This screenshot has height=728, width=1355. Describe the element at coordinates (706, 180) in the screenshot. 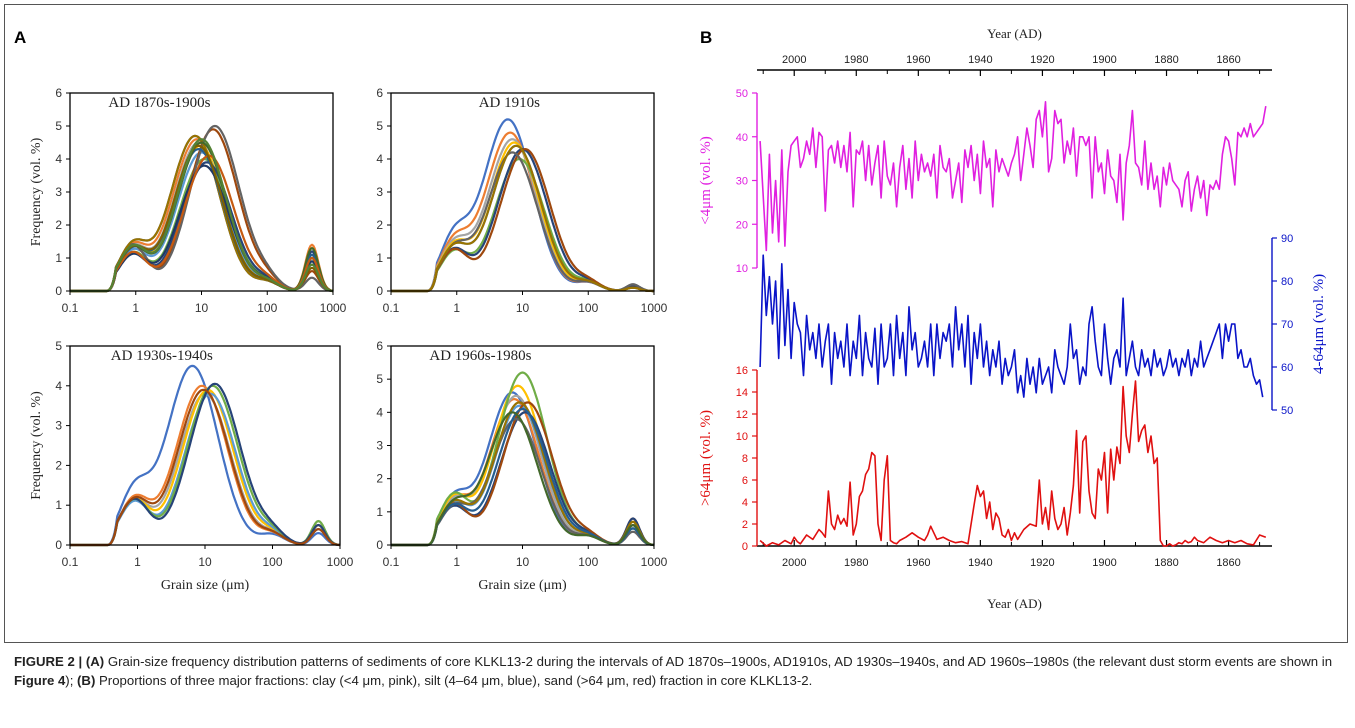

I see `series-y-axis-label: <4μm (vol. %)` at that location.